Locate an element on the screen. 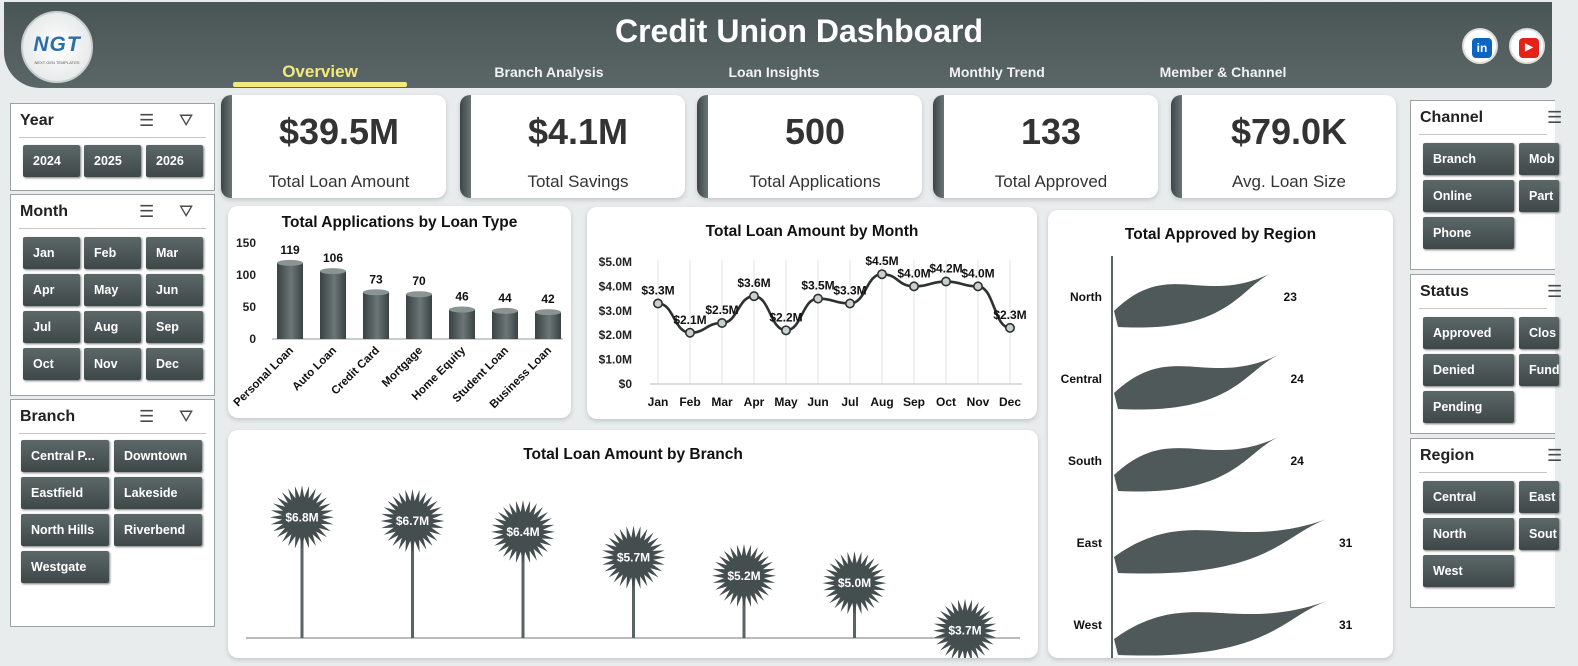 This screenshot has width=1578, height=666. data-label: 44 is located at coordinates (505, 298).